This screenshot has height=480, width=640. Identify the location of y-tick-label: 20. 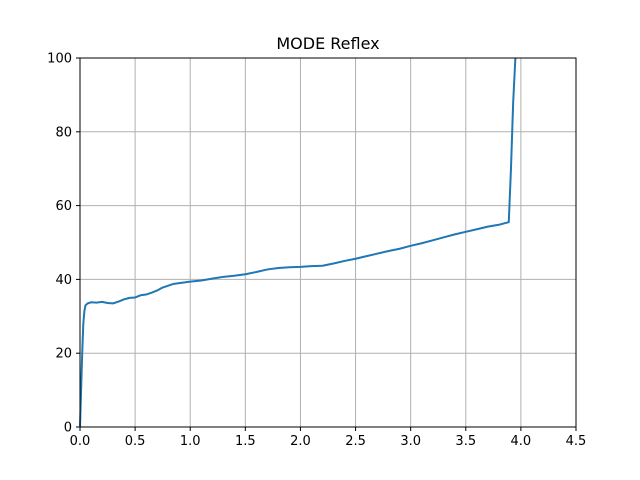
(63, 354).